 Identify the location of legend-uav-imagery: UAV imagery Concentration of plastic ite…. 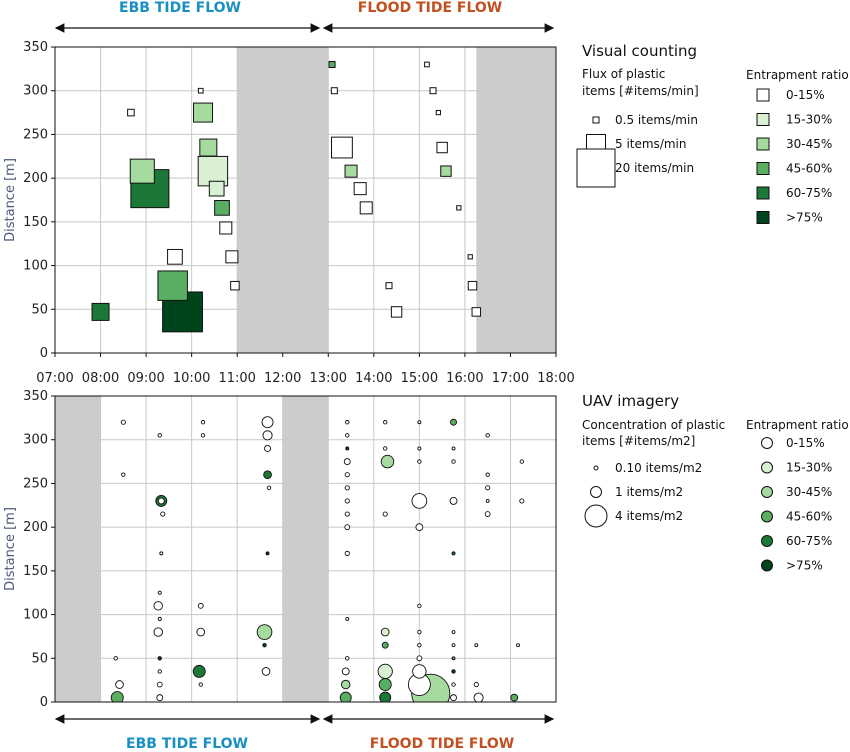
(715, 482).